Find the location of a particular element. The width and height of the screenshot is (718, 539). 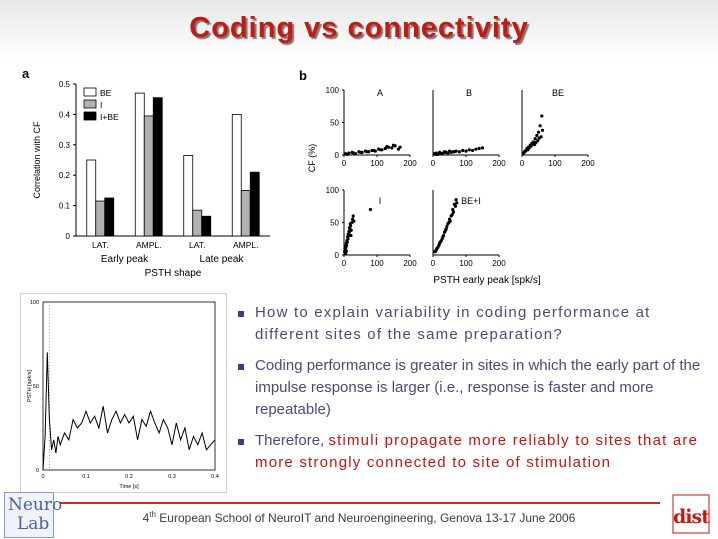

psth-line-chart: 0 50 100 0 0.1 0.2 0.3 0.4 PSTH [spk/s] Time [s] is located at coordinates (123, 395).